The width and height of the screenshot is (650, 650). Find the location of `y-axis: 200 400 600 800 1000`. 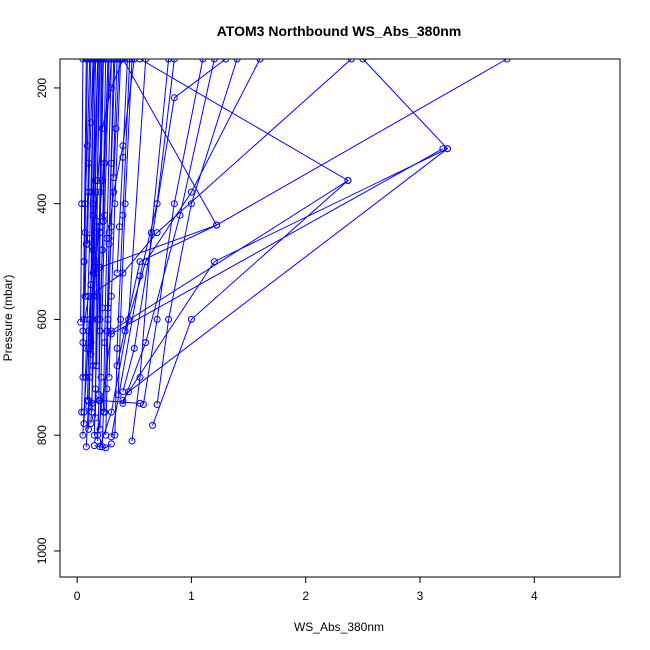

y-axis: 200 400 600 800 1000 is located at coordinates (47, 321).